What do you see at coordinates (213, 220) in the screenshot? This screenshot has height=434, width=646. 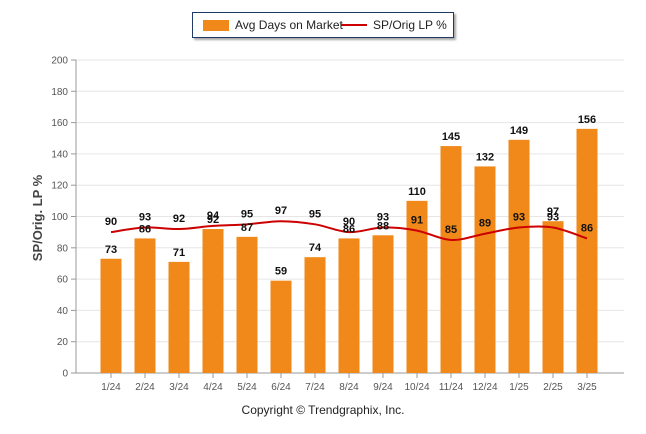 I see `bar-value-label: 92` at bounding box center [213, 220].